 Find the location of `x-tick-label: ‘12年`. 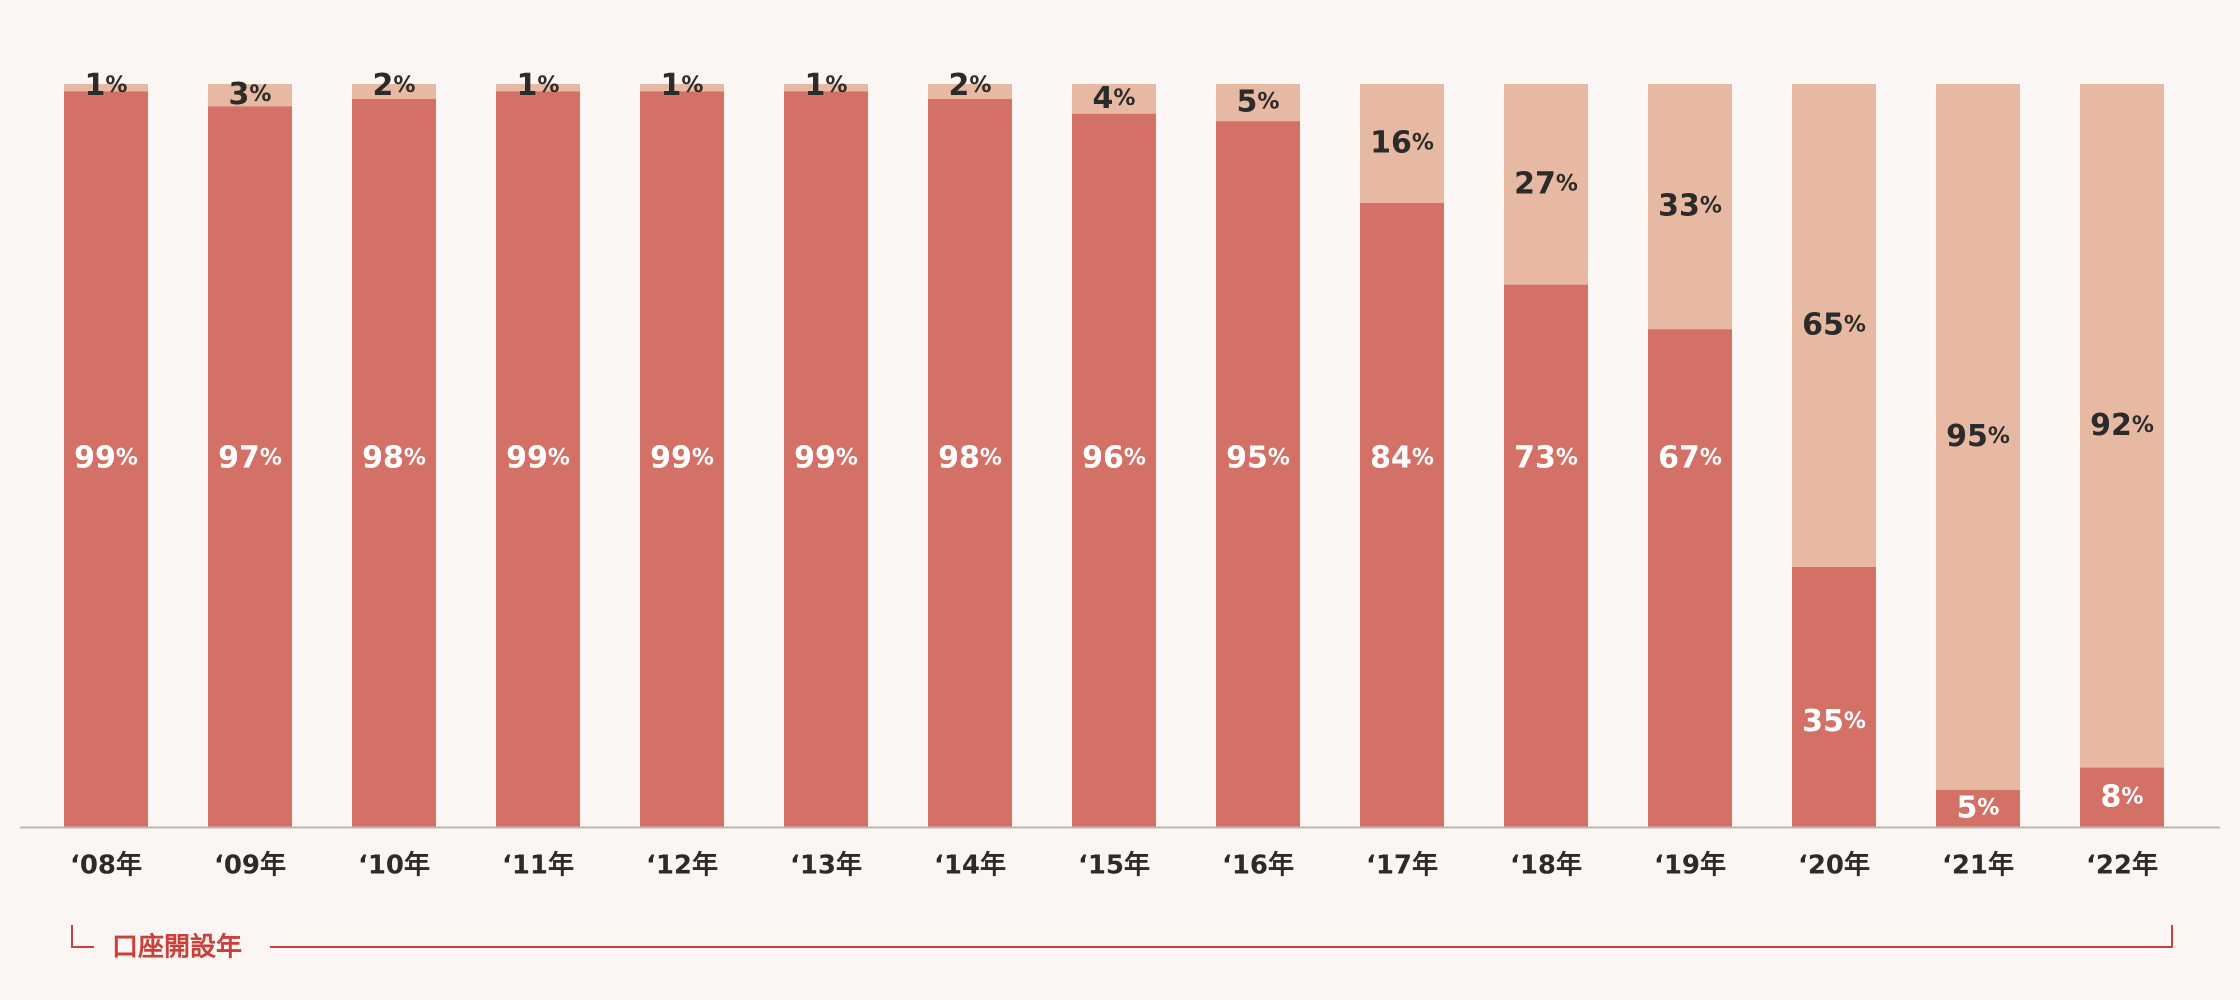

x-tick-label: ‘12年 is located at coordinates (682, 865).